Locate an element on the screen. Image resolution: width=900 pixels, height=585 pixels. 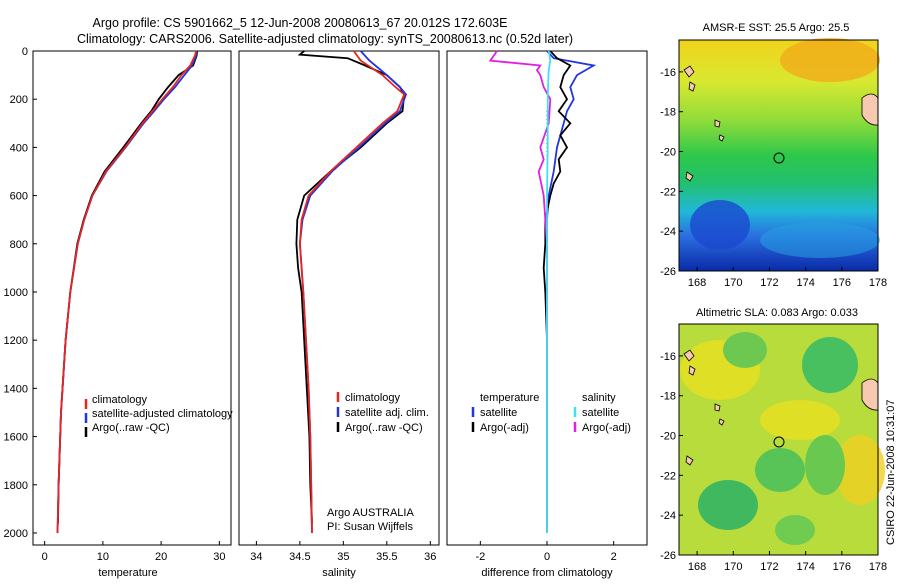
x-tick-label: 20 is located at coordinates (161, 557).